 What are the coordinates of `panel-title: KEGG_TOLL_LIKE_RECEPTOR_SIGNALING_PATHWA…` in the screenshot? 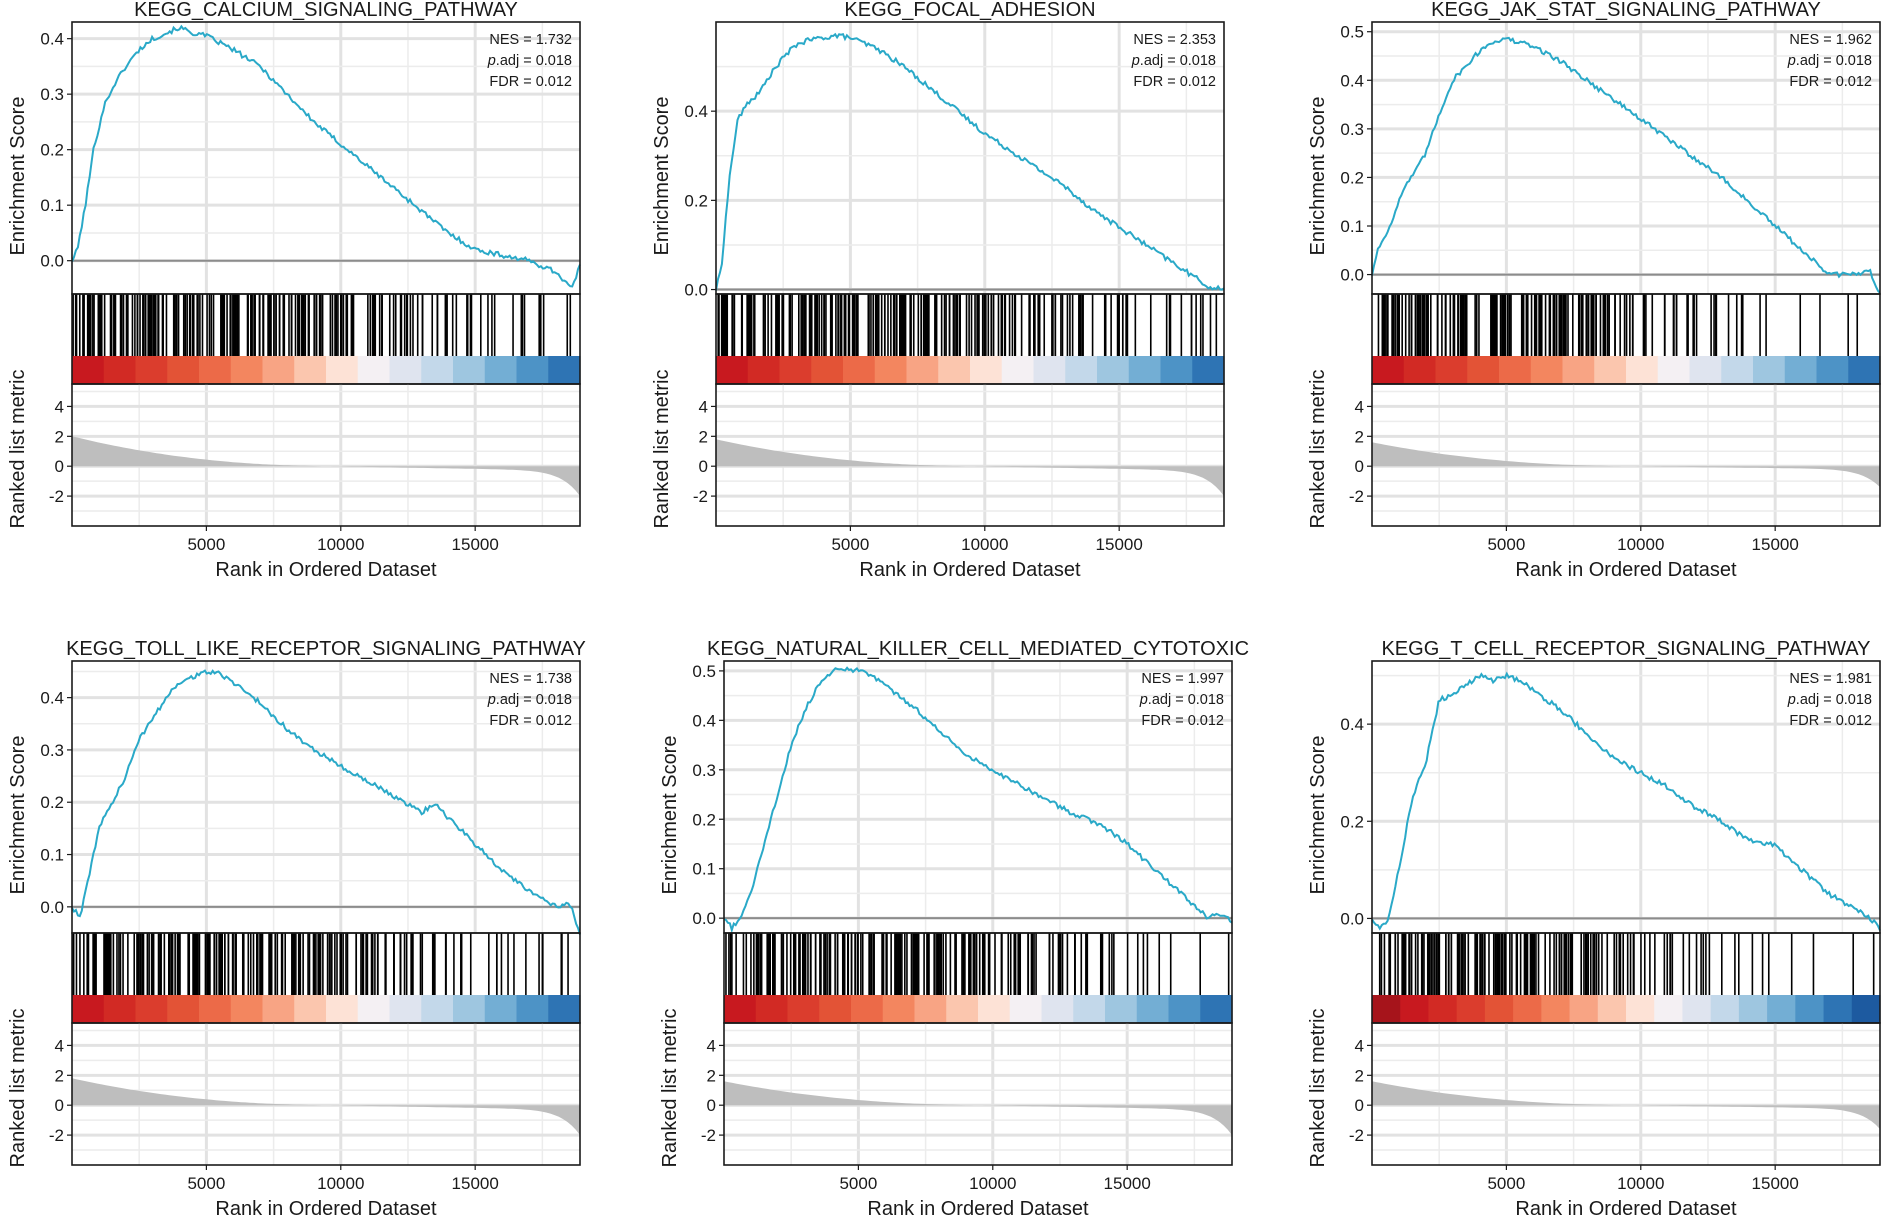 It's located at (326, 649).